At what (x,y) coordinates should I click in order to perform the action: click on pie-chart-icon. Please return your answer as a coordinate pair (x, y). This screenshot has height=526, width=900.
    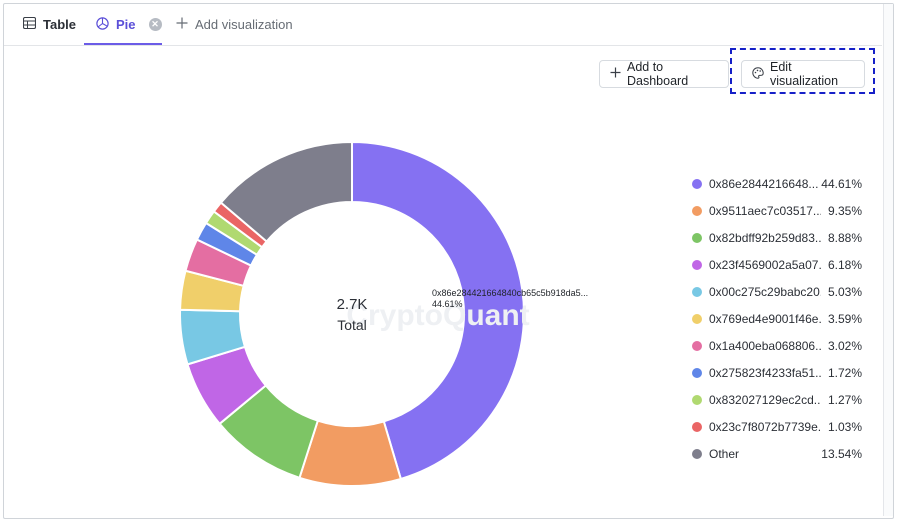
    Looking at the image, I should click on (102, 24).